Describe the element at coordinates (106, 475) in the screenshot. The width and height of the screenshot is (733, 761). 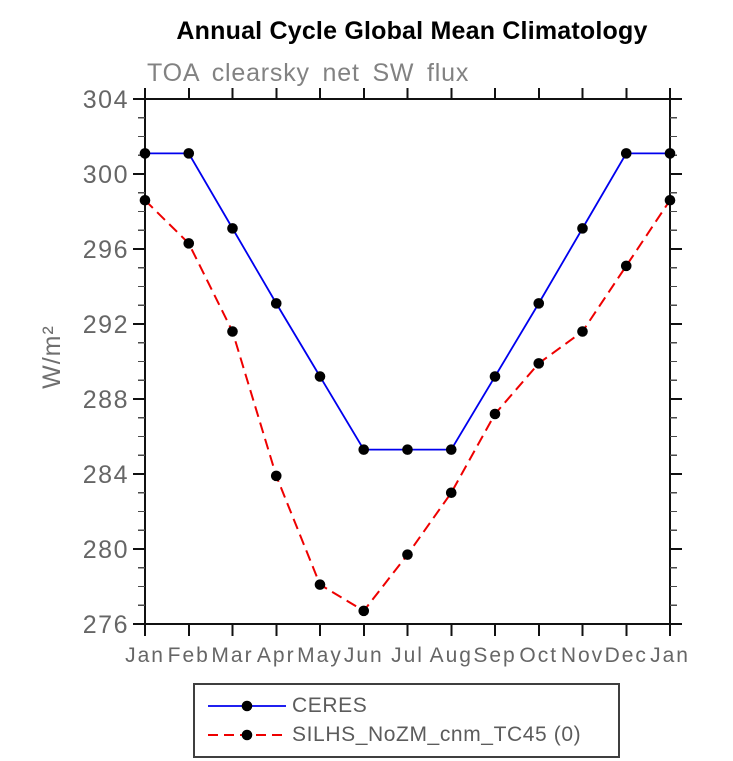
I see `y-tick-label: 284` at that location.